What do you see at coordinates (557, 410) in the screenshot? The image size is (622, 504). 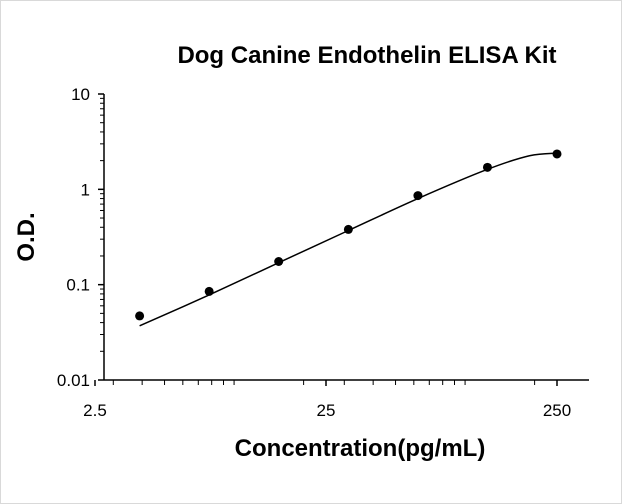 I see `x-tick-label: 250` at bounding box center [557, 410].